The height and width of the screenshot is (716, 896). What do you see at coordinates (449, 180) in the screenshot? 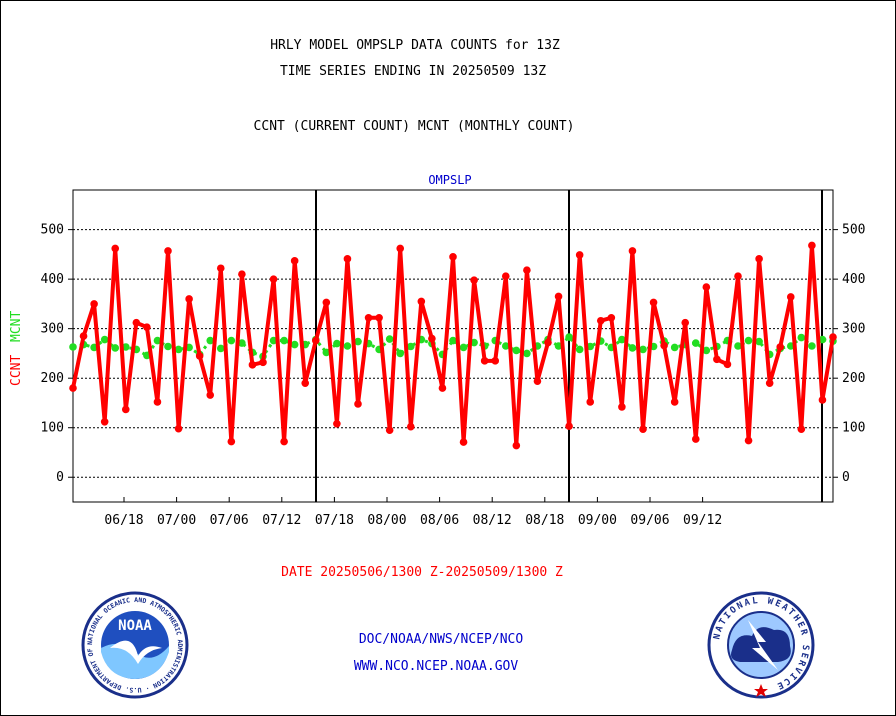
I see `chart-title: OMPSLP` at bounding box center [449, 180].